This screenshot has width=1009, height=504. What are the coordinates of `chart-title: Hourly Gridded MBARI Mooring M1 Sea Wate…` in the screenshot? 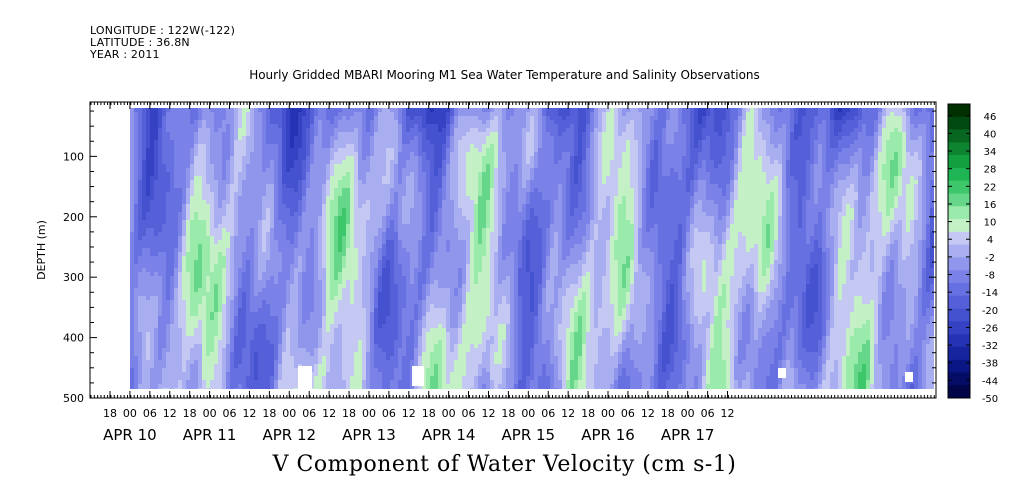 It's located at (504, 75).